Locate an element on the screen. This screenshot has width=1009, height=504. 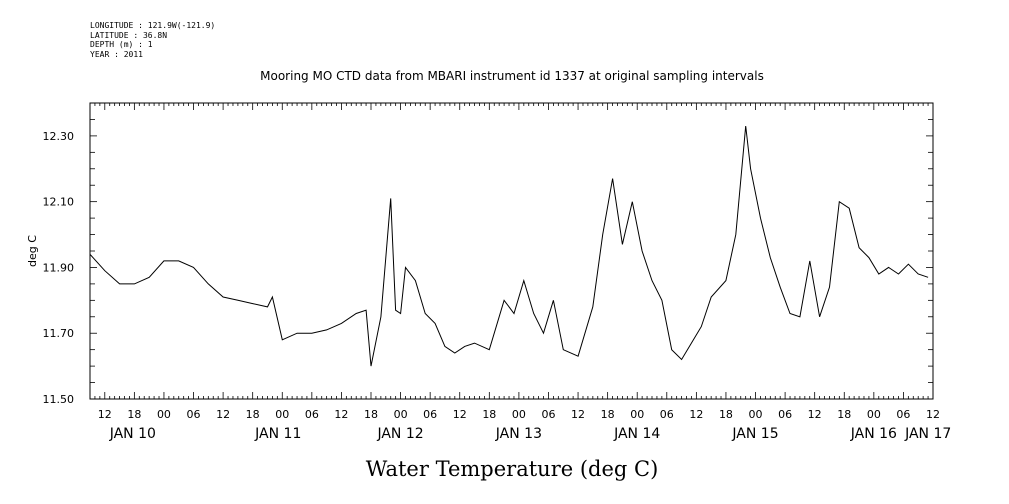
day-label: JAN 13 is located at coordinates (518, 434).